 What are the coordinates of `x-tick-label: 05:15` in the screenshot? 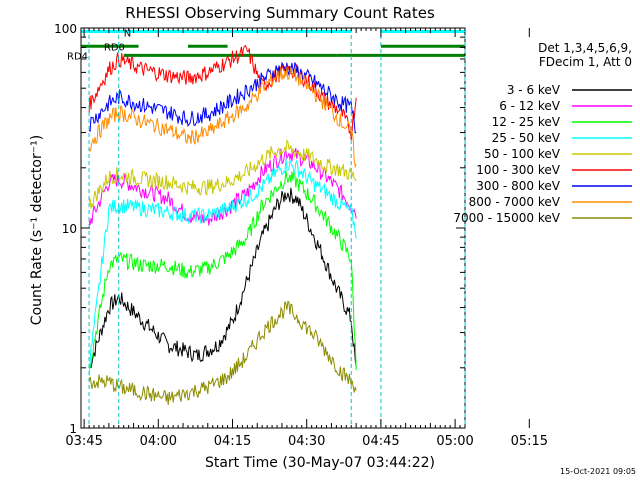 It's located at (529, 441).